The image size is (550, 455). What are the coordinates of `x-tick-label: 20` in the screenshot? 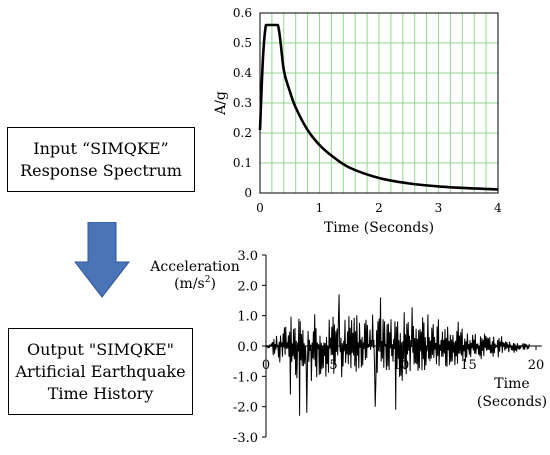 It's located at (536, 365).